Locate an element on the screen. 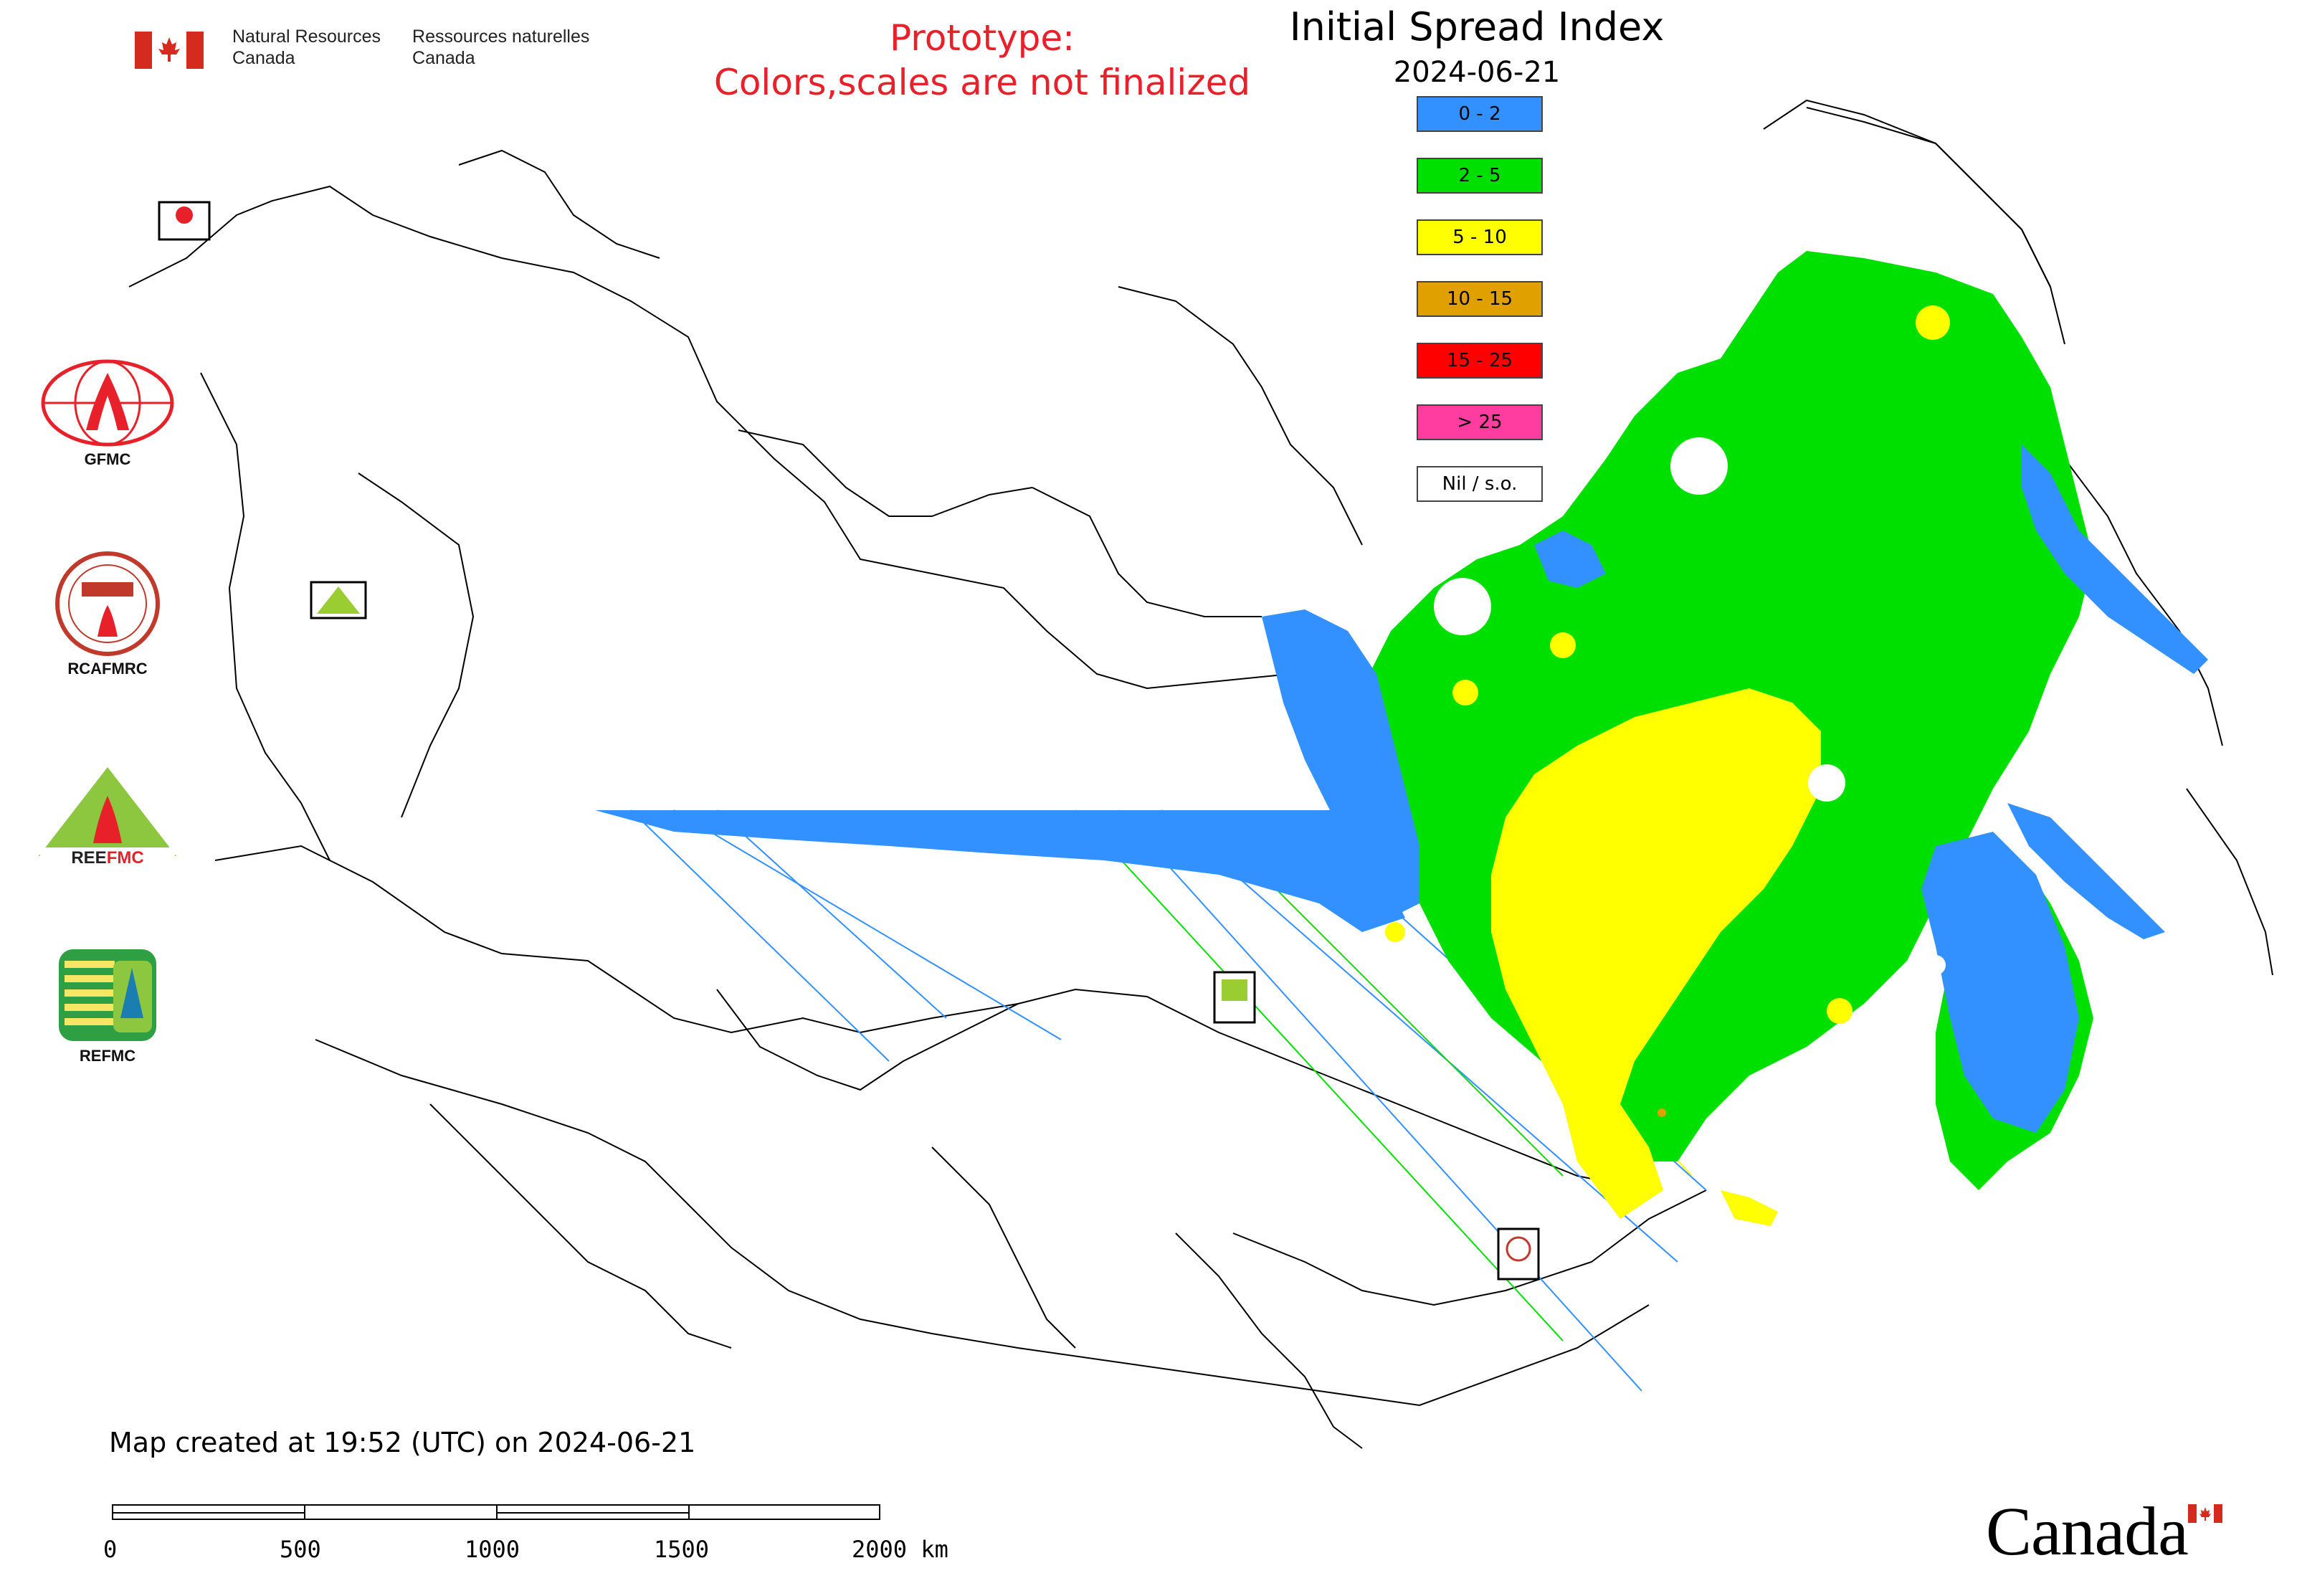 This screenshot has height=1596, width=2302. region-low-northwest is located at coordinates (1341, 763).